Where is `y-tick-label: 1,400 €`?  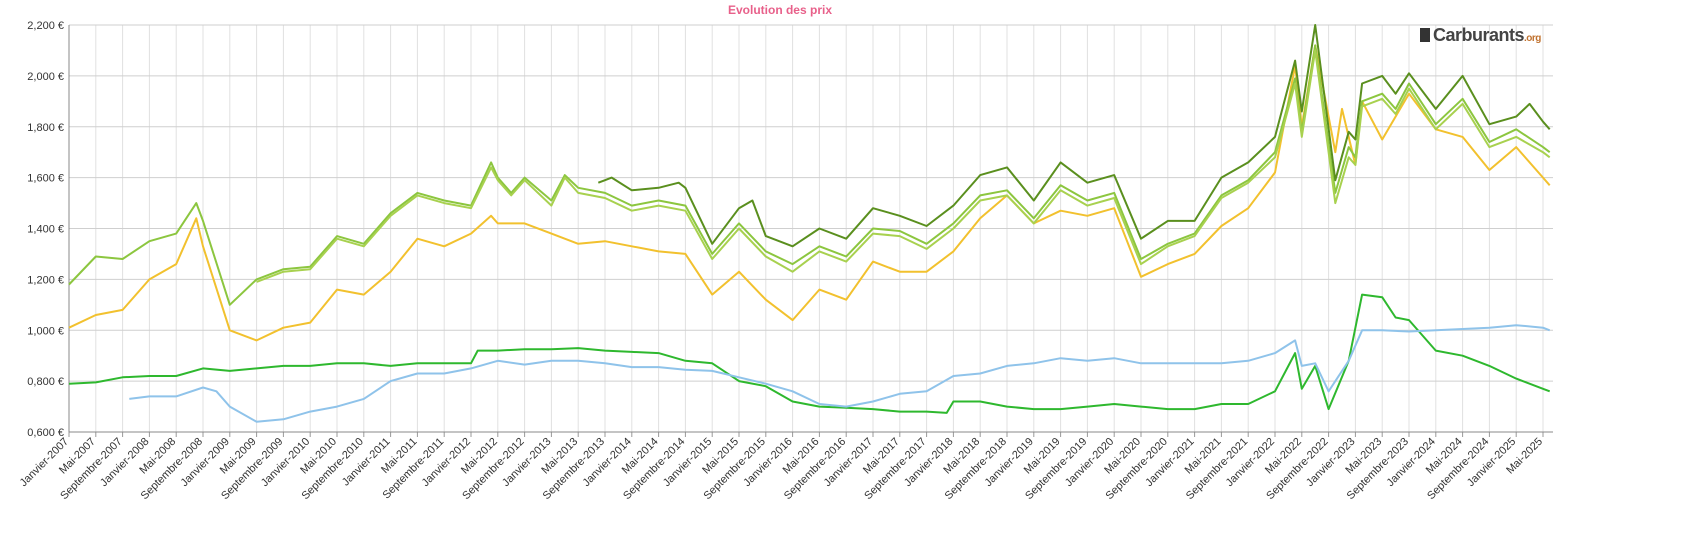
y-tick-label: 1,400 € is located at coordinates (45, 230).